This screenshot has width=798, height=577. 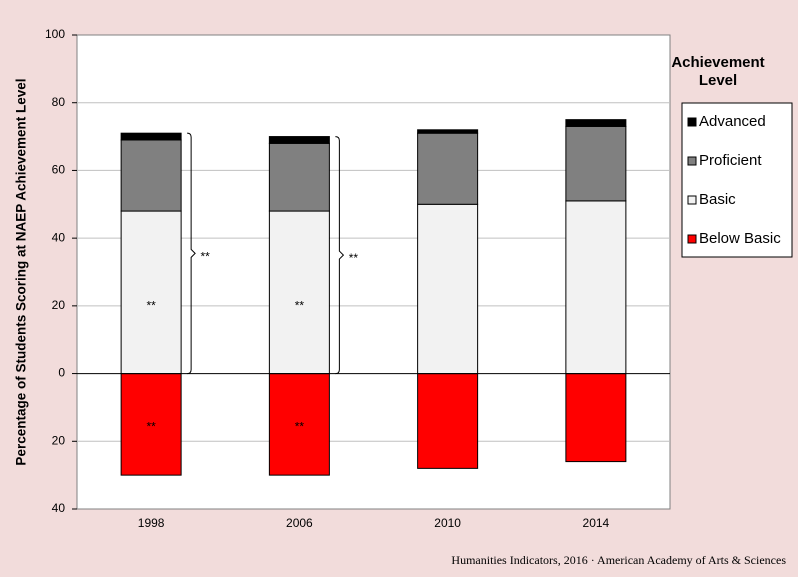 I want to click on y-tick-label: 100, so click(x=55, y=34).